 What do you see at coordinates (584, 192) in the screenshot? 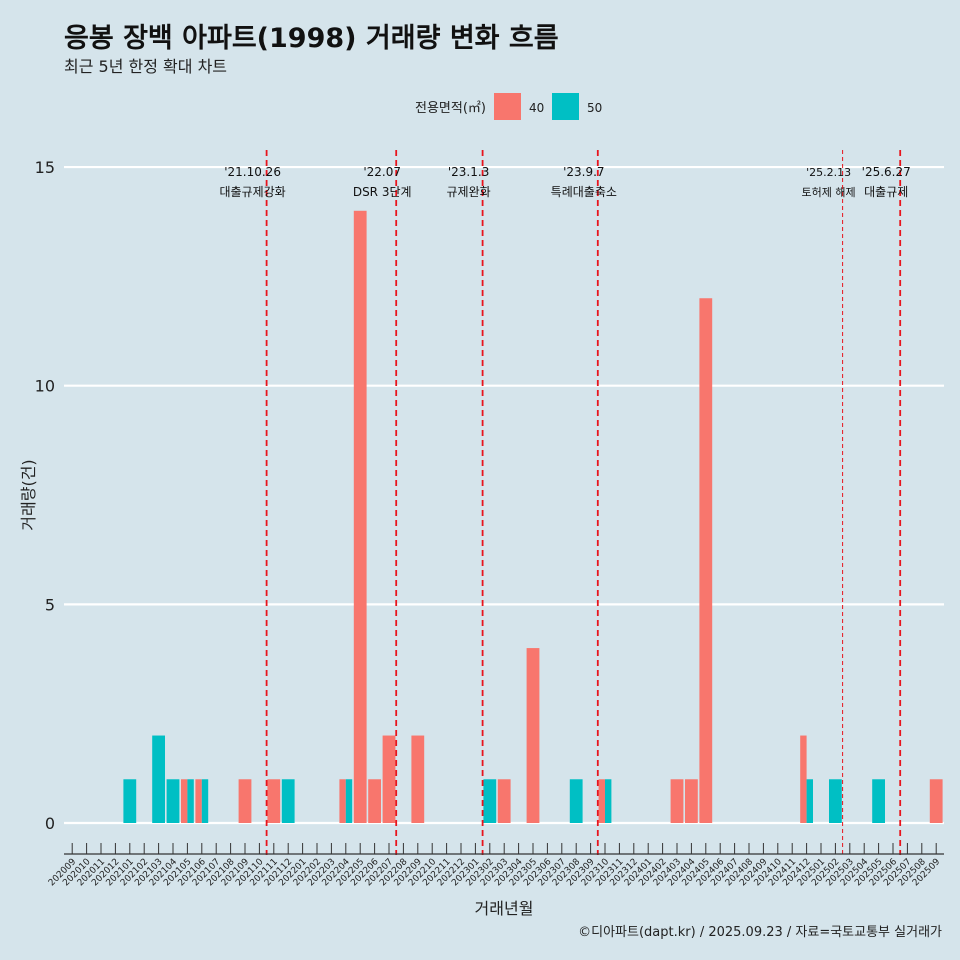
I see `event-label: 특례대출축소` at bounding box center [584, 192].